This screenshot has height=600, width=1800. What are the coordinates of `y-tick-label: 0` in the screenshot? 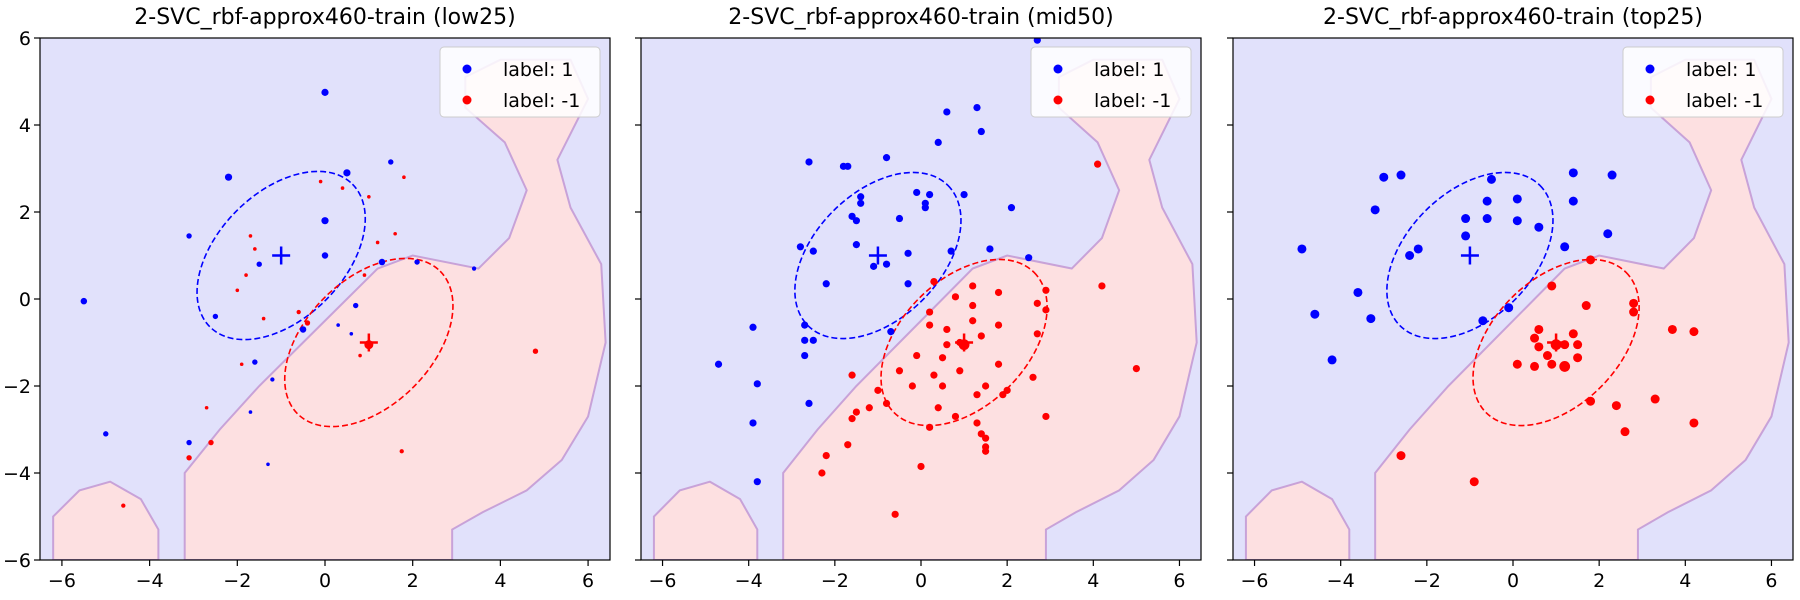 It's located at (25, 300).